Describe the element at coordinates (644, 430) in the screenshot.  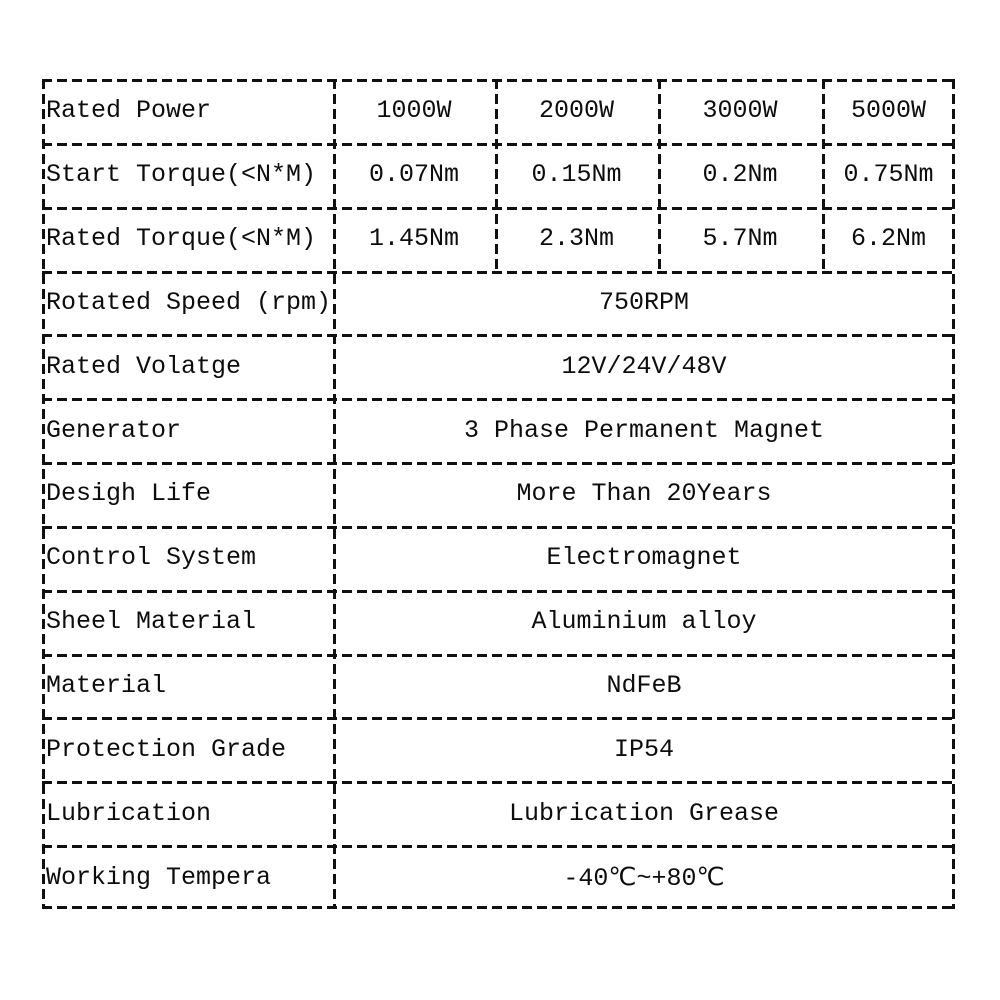
I see `spec-value: 3 Phase Permanent Magnet` at that location.